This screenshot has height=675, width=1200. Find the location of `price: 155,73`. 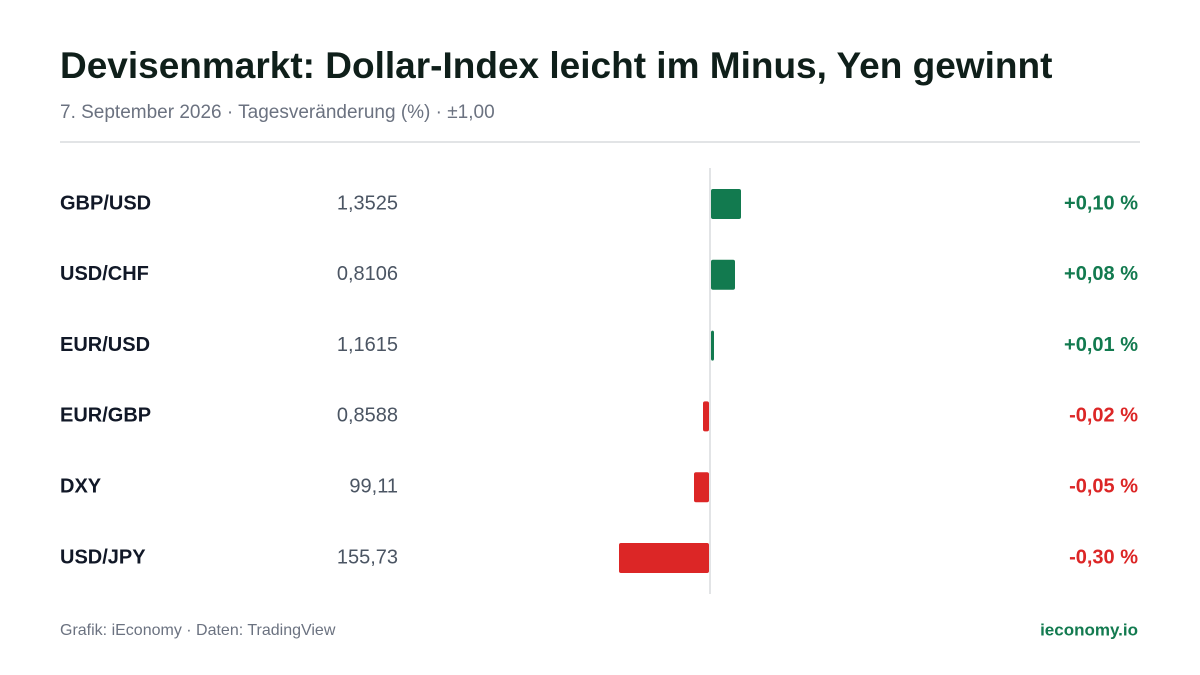

price: 155,73 is located at coordinates (367, 557).